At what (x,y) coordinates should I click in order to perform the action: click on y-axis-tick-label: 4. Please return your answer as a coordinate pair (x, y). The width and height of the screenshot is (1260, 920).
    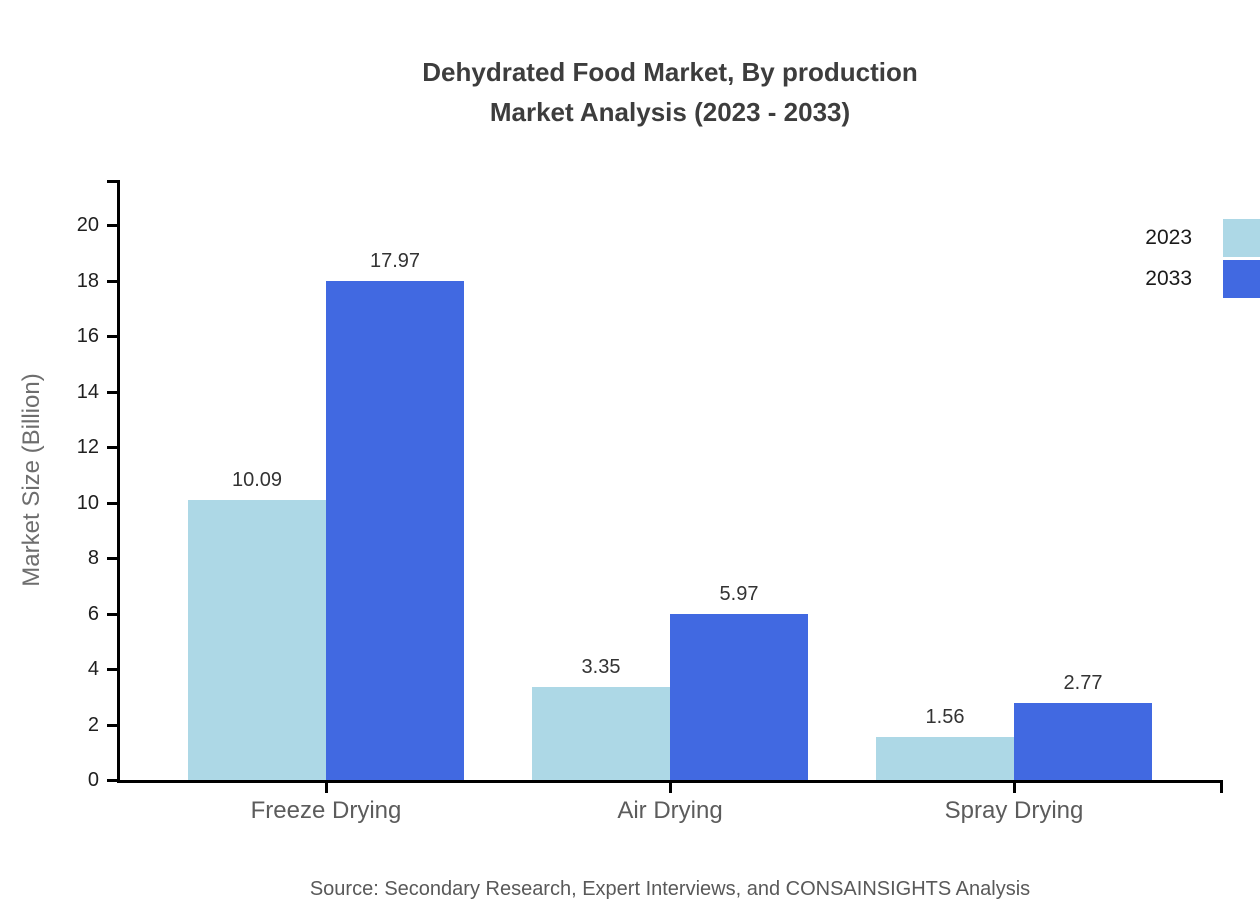
    Looking at the image, I should click on (93, 669).